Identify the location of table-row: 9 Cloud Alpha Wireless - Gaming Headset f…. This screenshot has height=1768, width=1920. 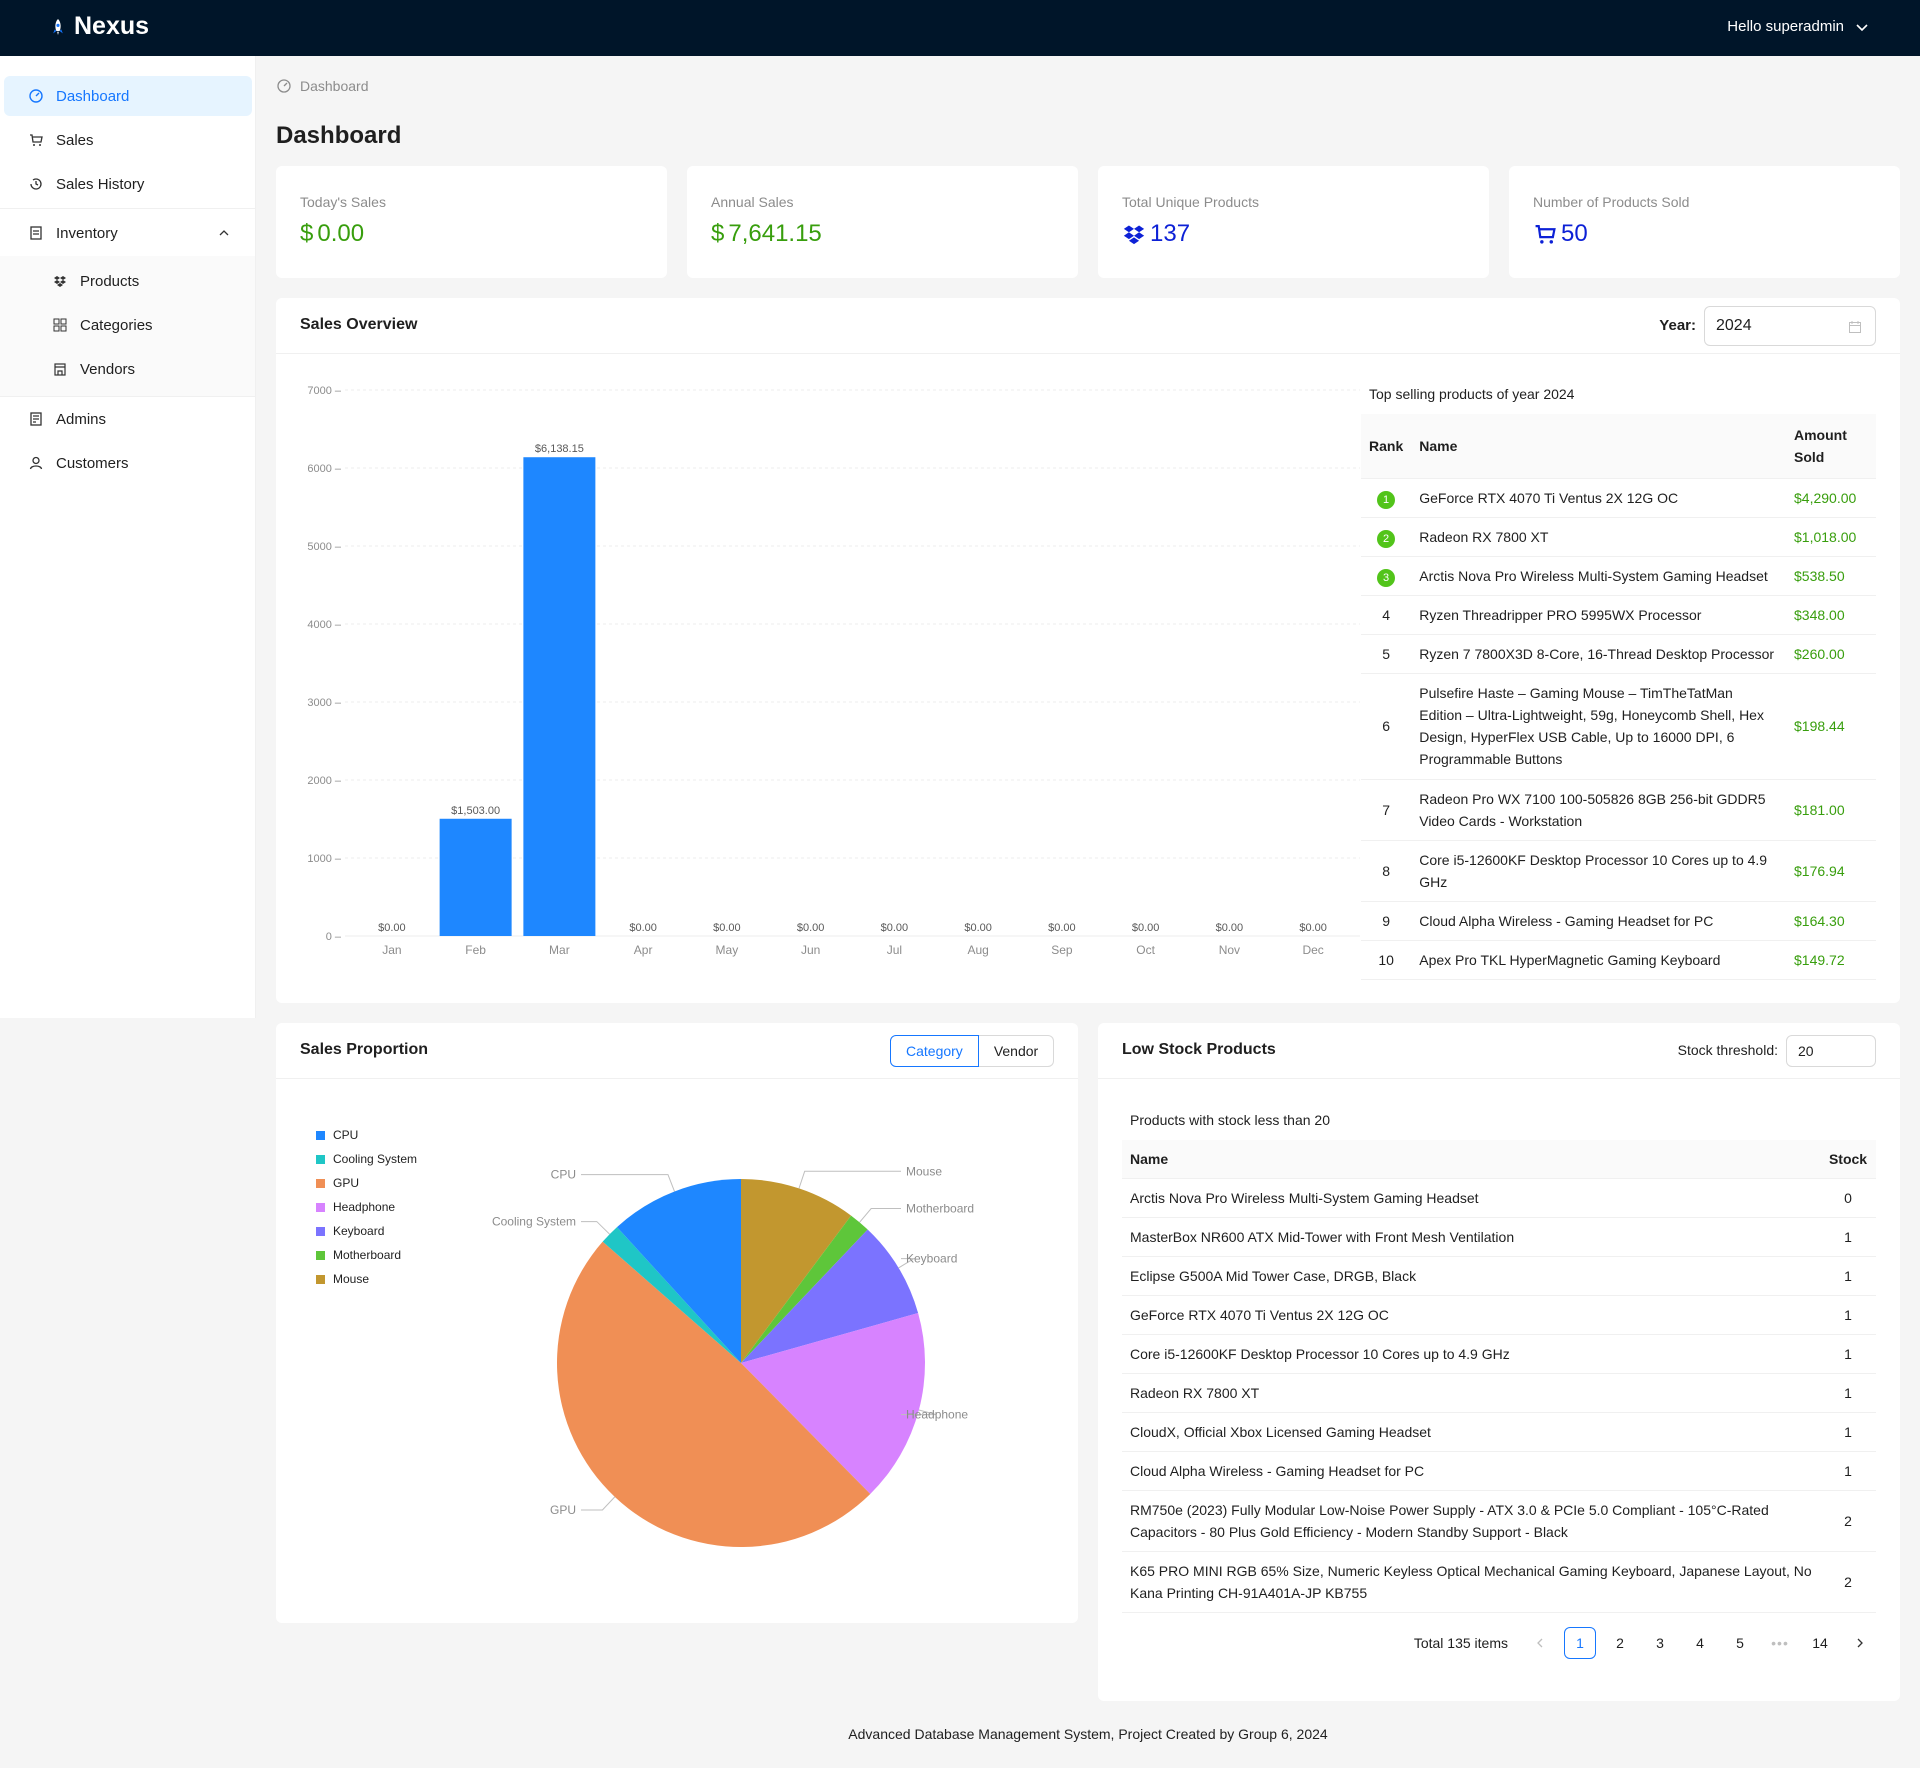
(1618, 921).